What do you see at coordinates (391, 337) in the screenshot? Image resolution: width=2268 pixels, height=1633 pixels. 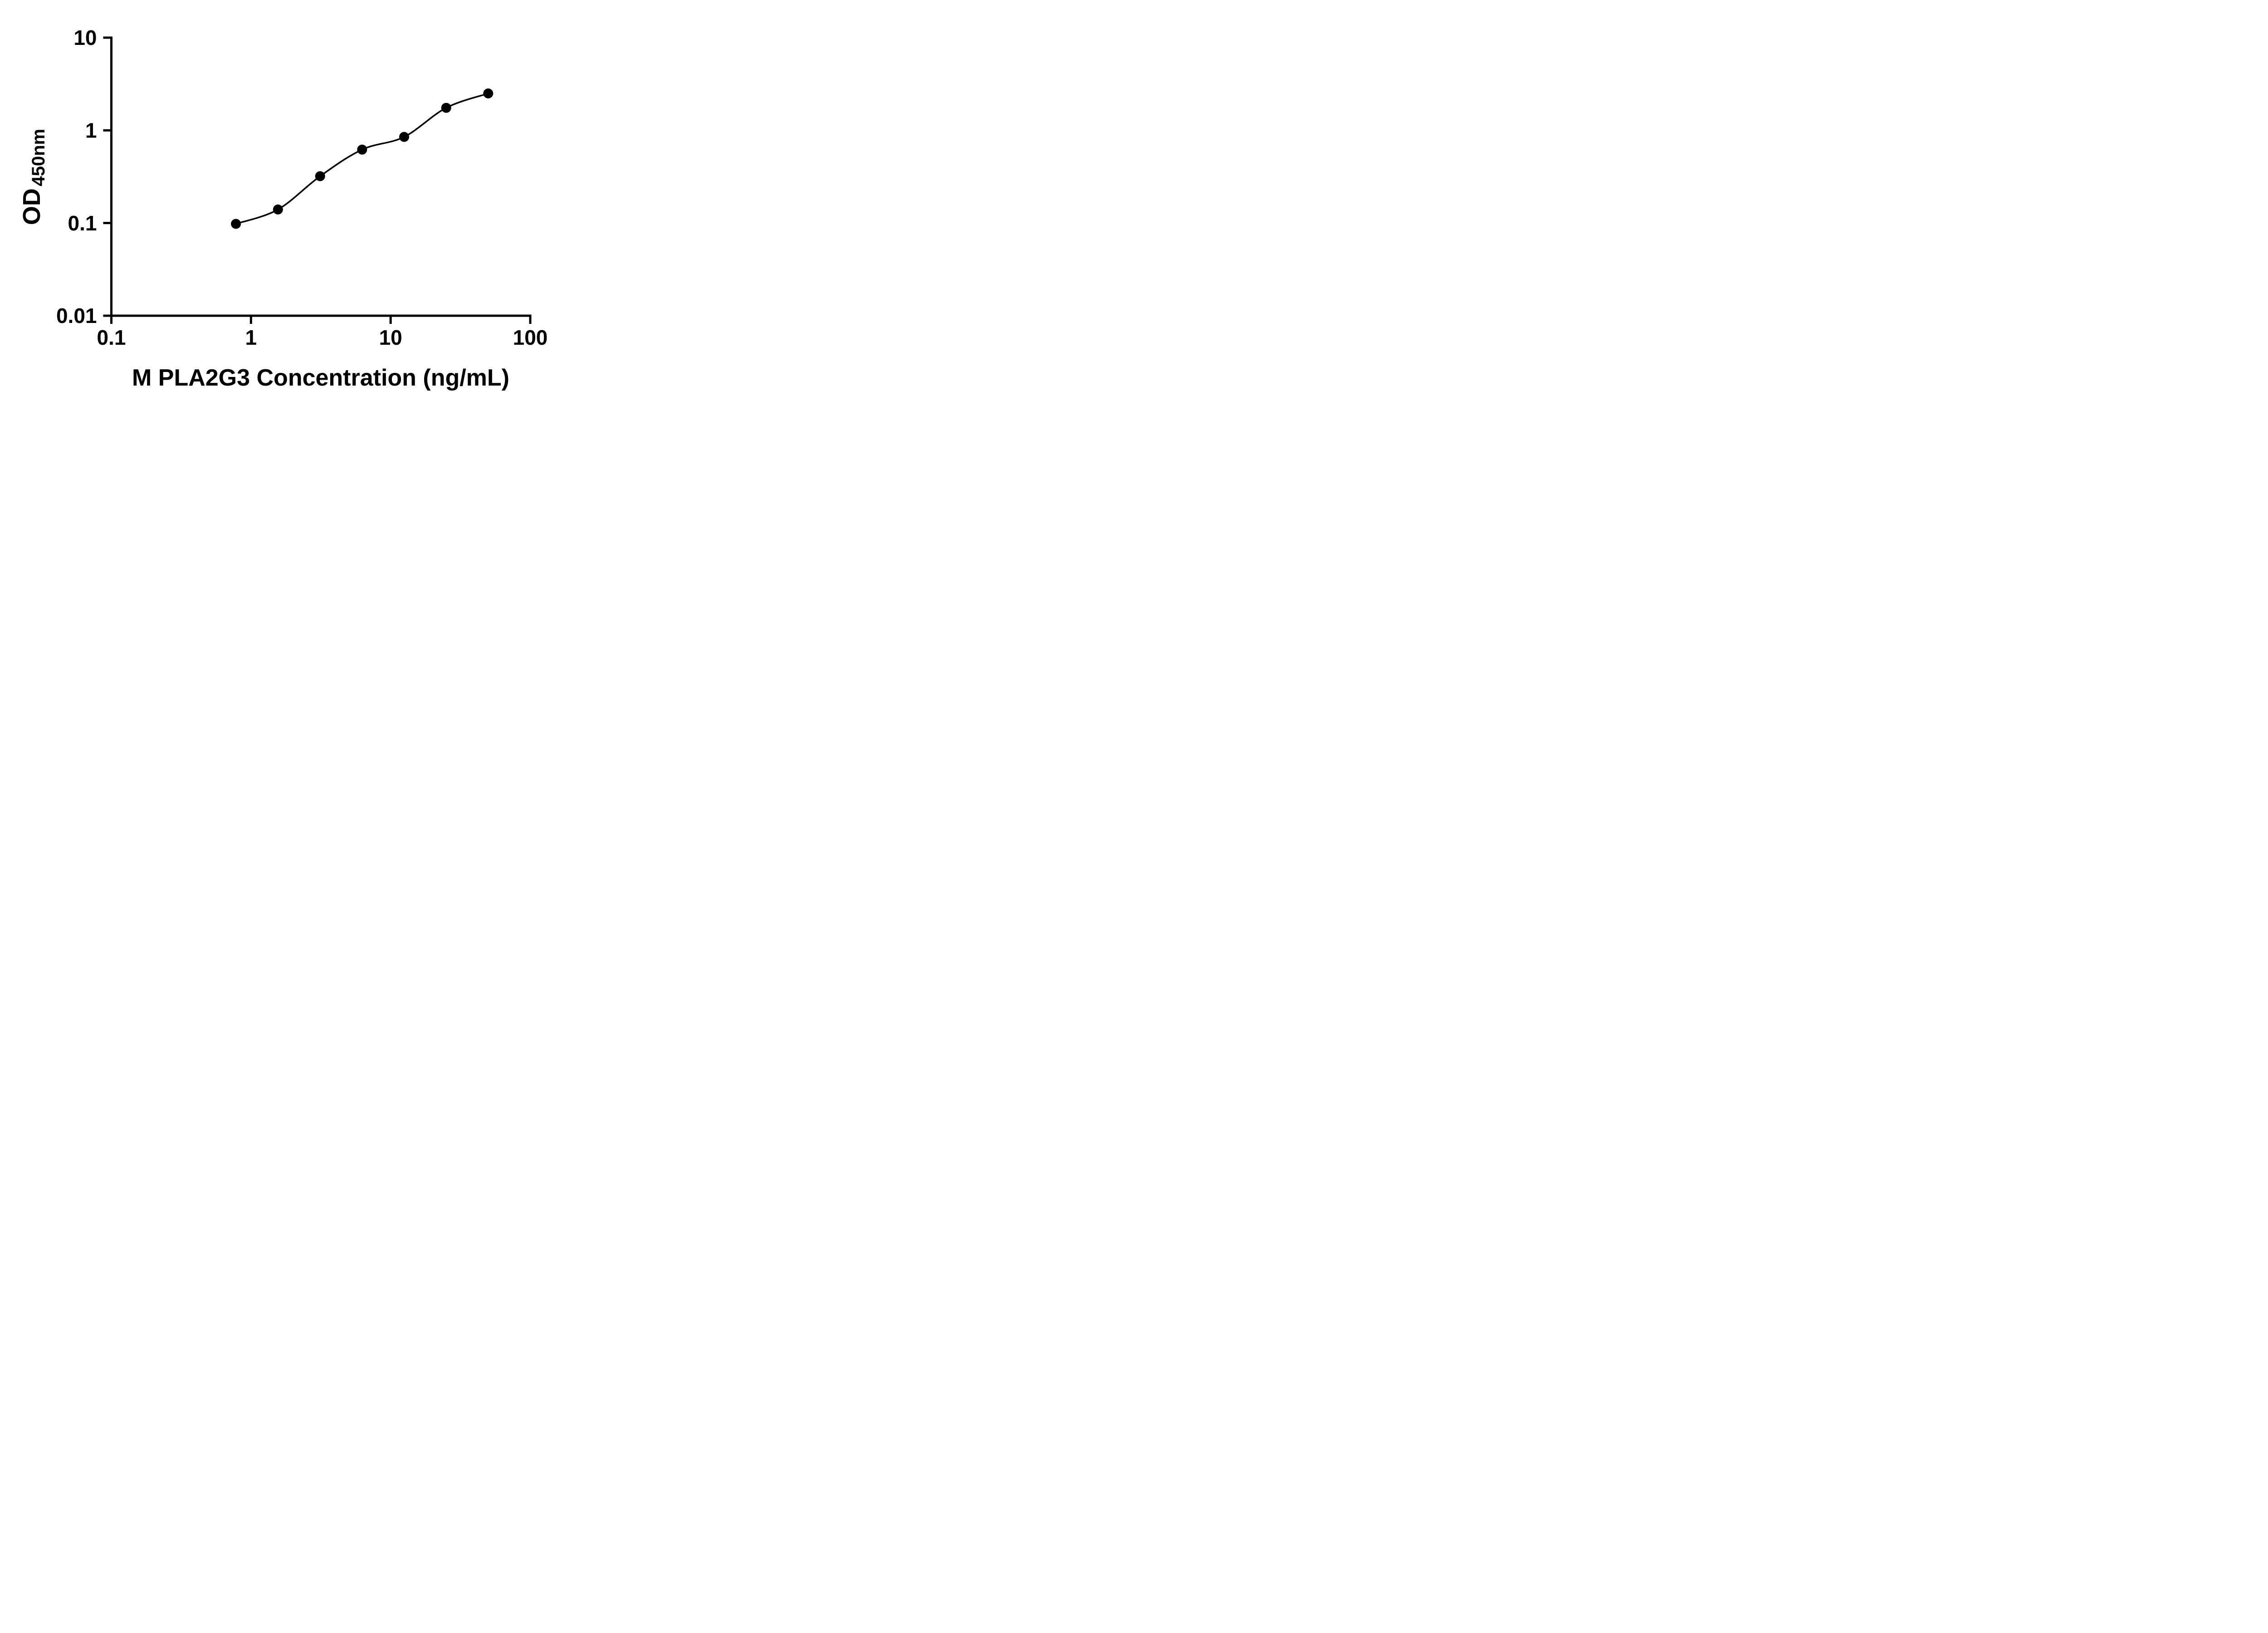 I see `x-tick-label: 10` at bounding box center [391, 337].